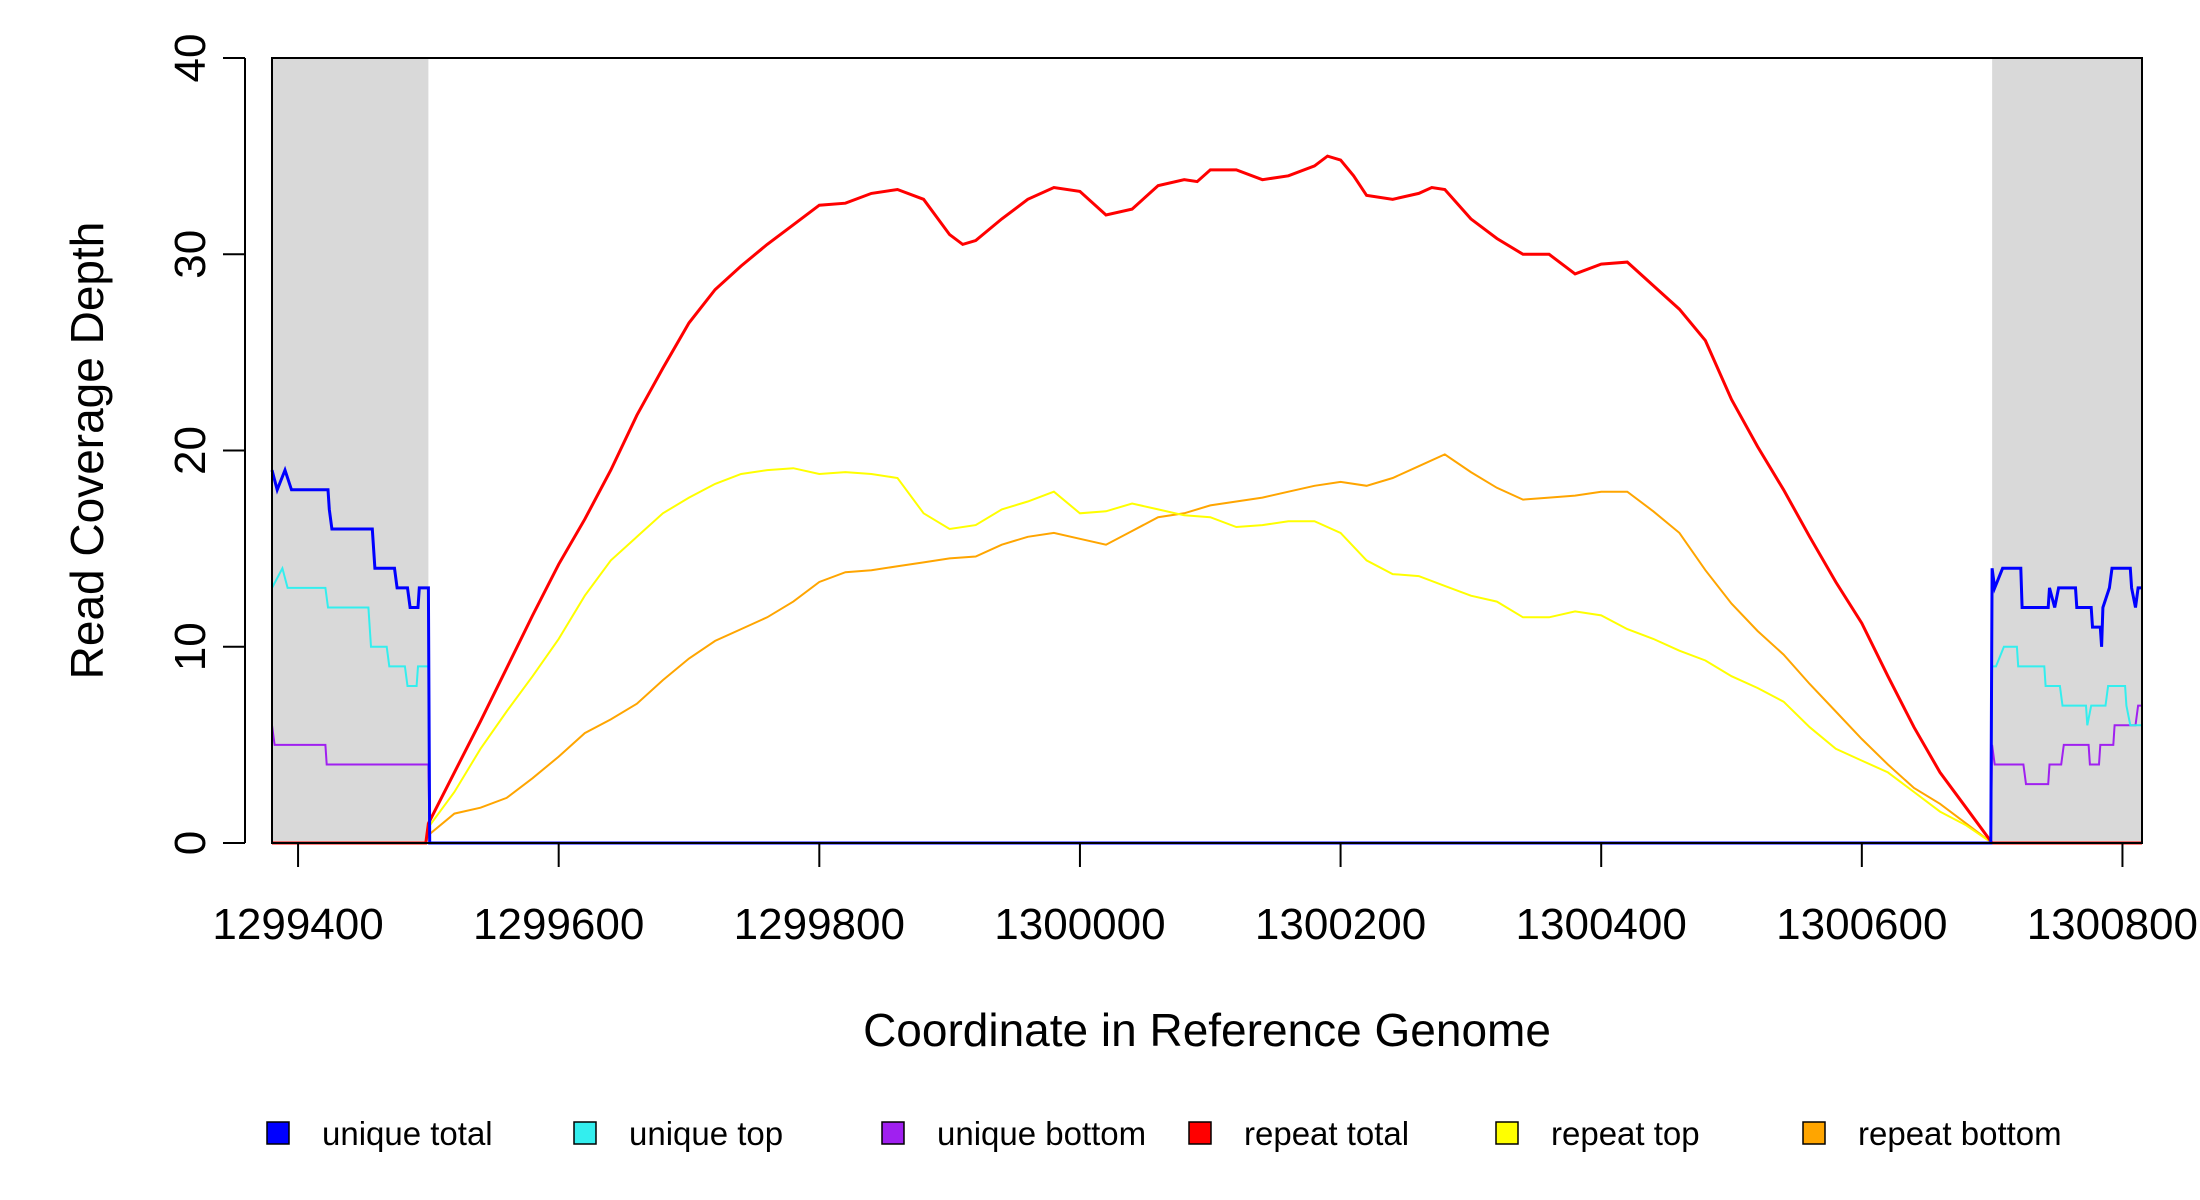 Image resolution: width=2200 pixels, height=1200 pixels. What do you see at coordinates (1960, 1133) in the screenshot?
I see `legend-label: repeat bottom` at bounding box center [1960, 1133].